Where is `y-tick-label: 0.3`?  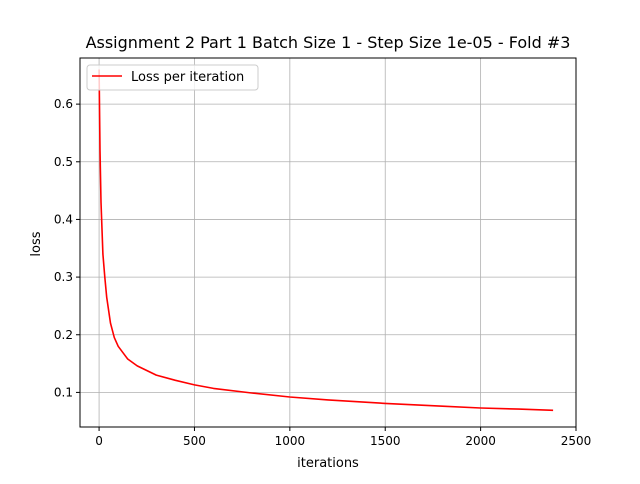
y-tick-label: 0.3 is located at coordinates (63, 277).